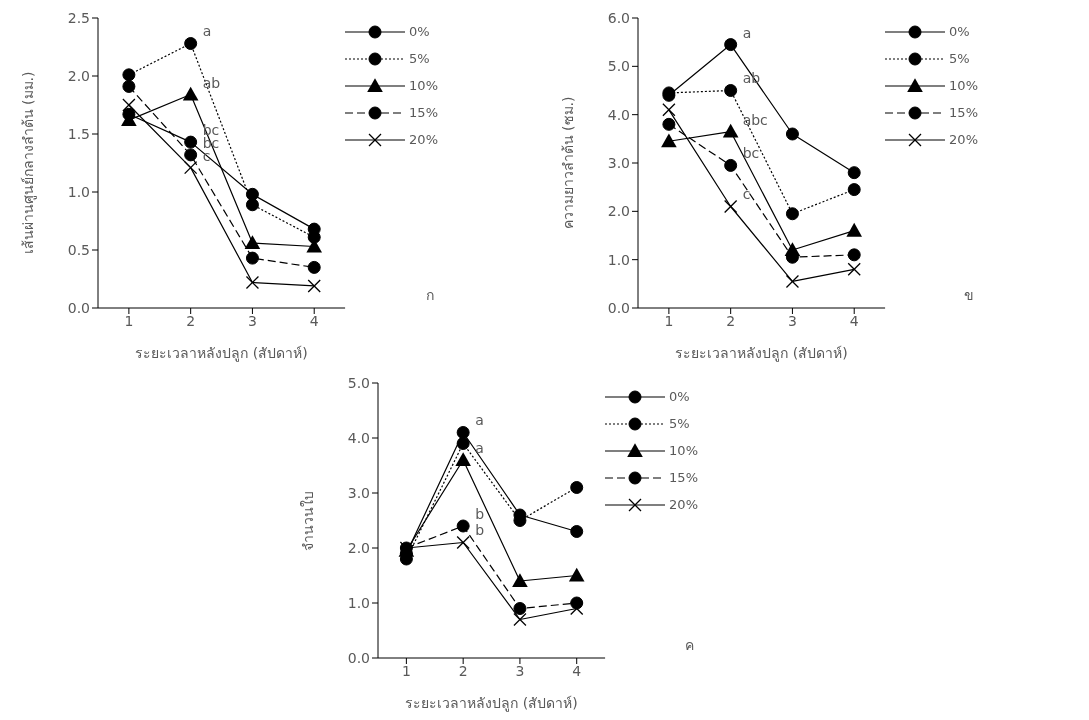 This screenshot has height=720, width=1089. I want to click on annotation: bc, so click(751, 153).